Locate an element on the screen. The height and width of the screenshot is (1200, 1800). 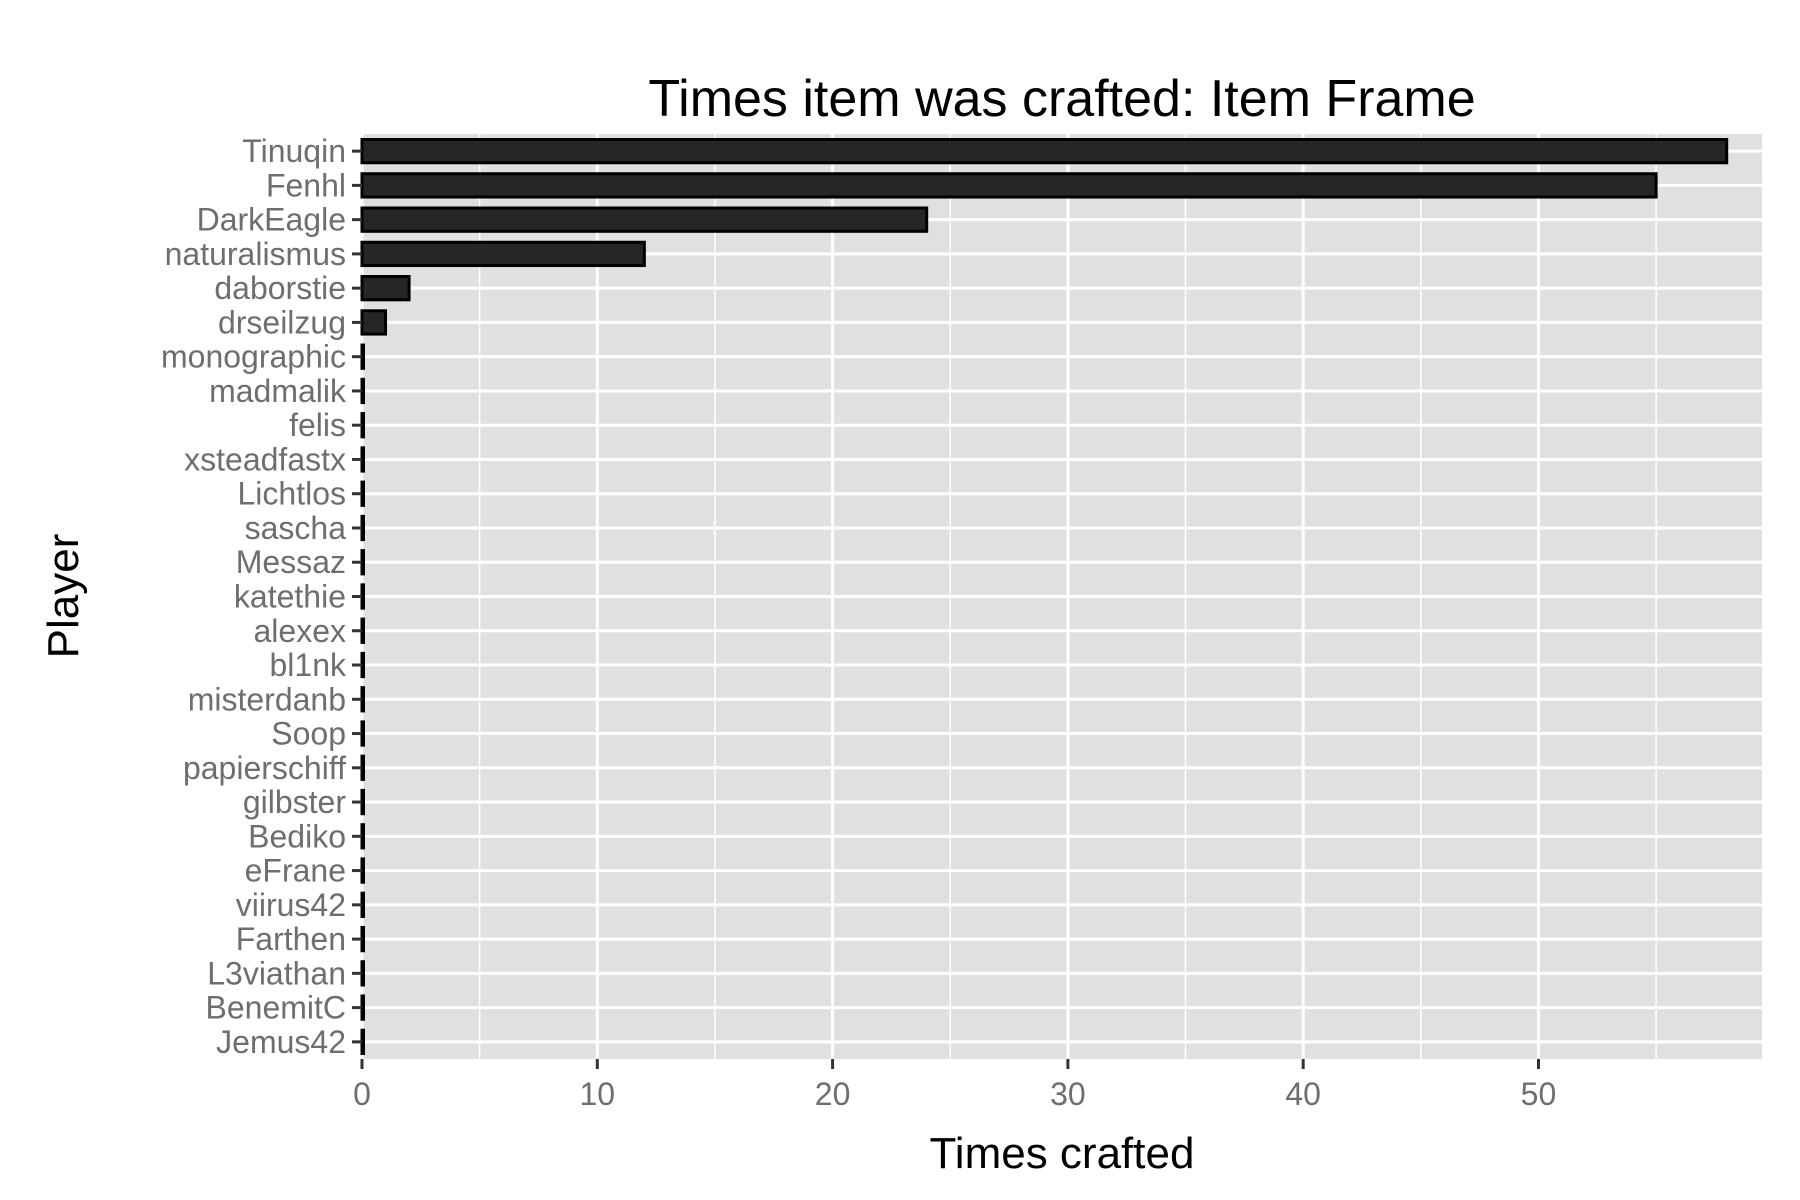
y-tick-label: Messaz is located at coordinates (291, 562).